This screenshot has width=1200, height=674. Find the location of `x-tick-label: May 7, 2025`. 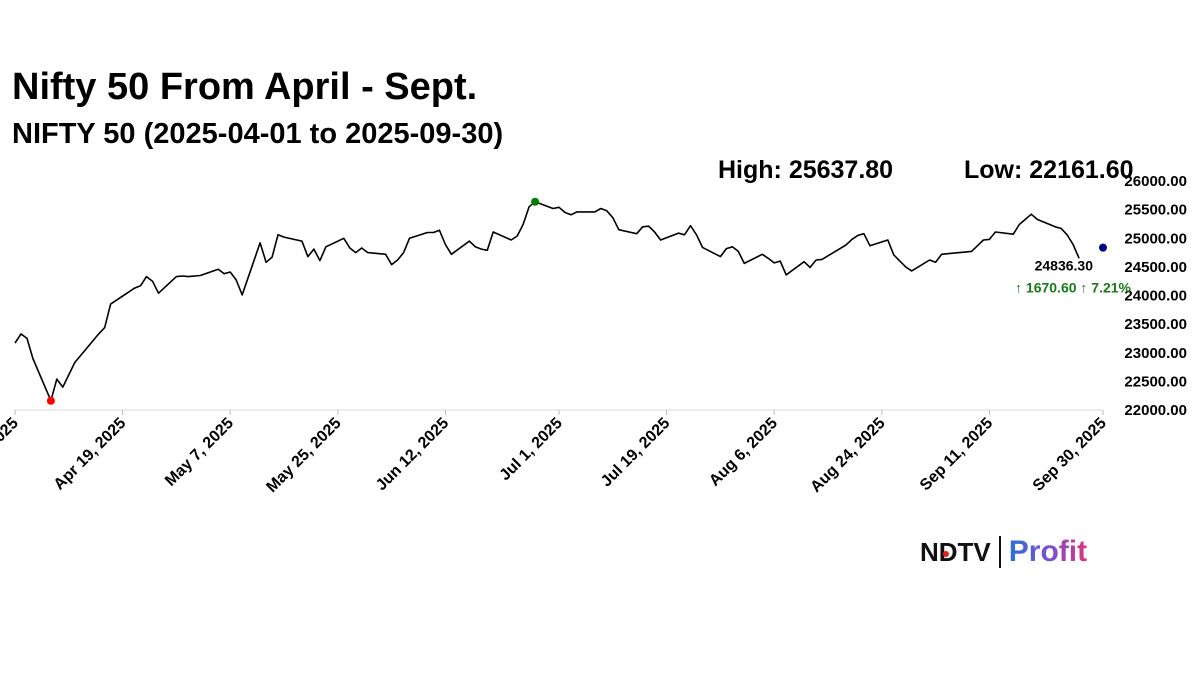

x-tick-label: May 7, 2025 is located at coordinates (199, 452).